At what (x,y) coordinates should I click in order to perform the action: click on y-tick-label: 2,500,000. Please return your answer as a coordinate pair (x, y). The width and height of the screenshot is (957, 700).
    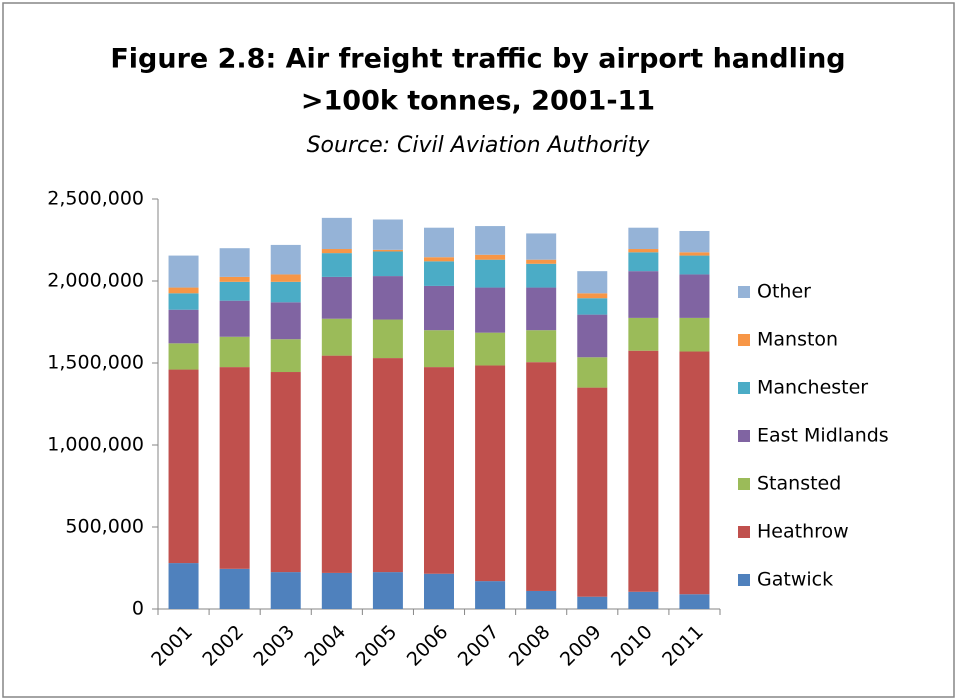
    Looking at the image, I should click on (95, 199).